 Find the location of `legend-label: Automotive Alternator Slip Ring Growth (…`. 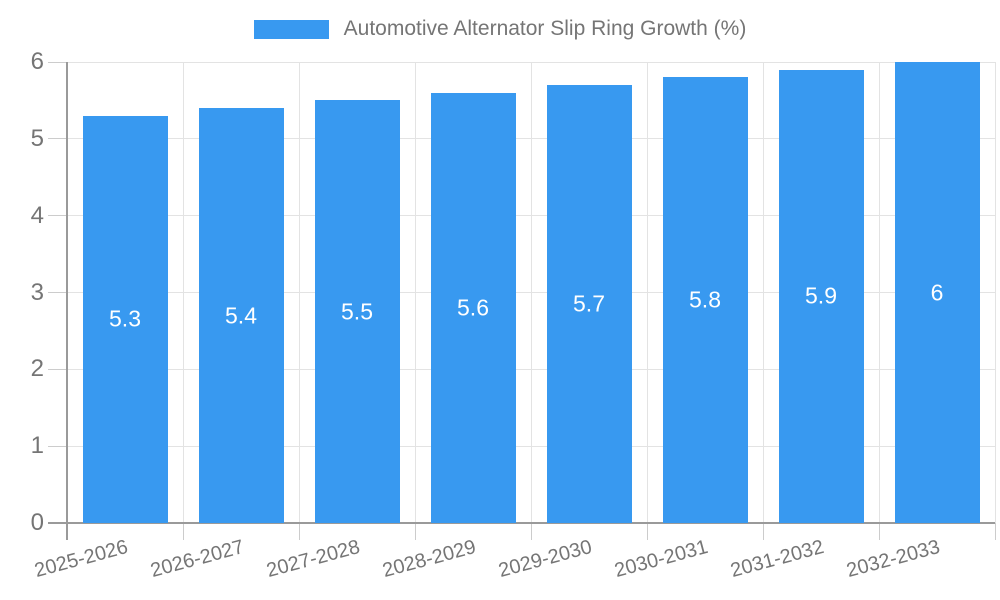

legend-label: Automotive Alternator Slip Ring Growth (… is located at coordinates (545, 28).